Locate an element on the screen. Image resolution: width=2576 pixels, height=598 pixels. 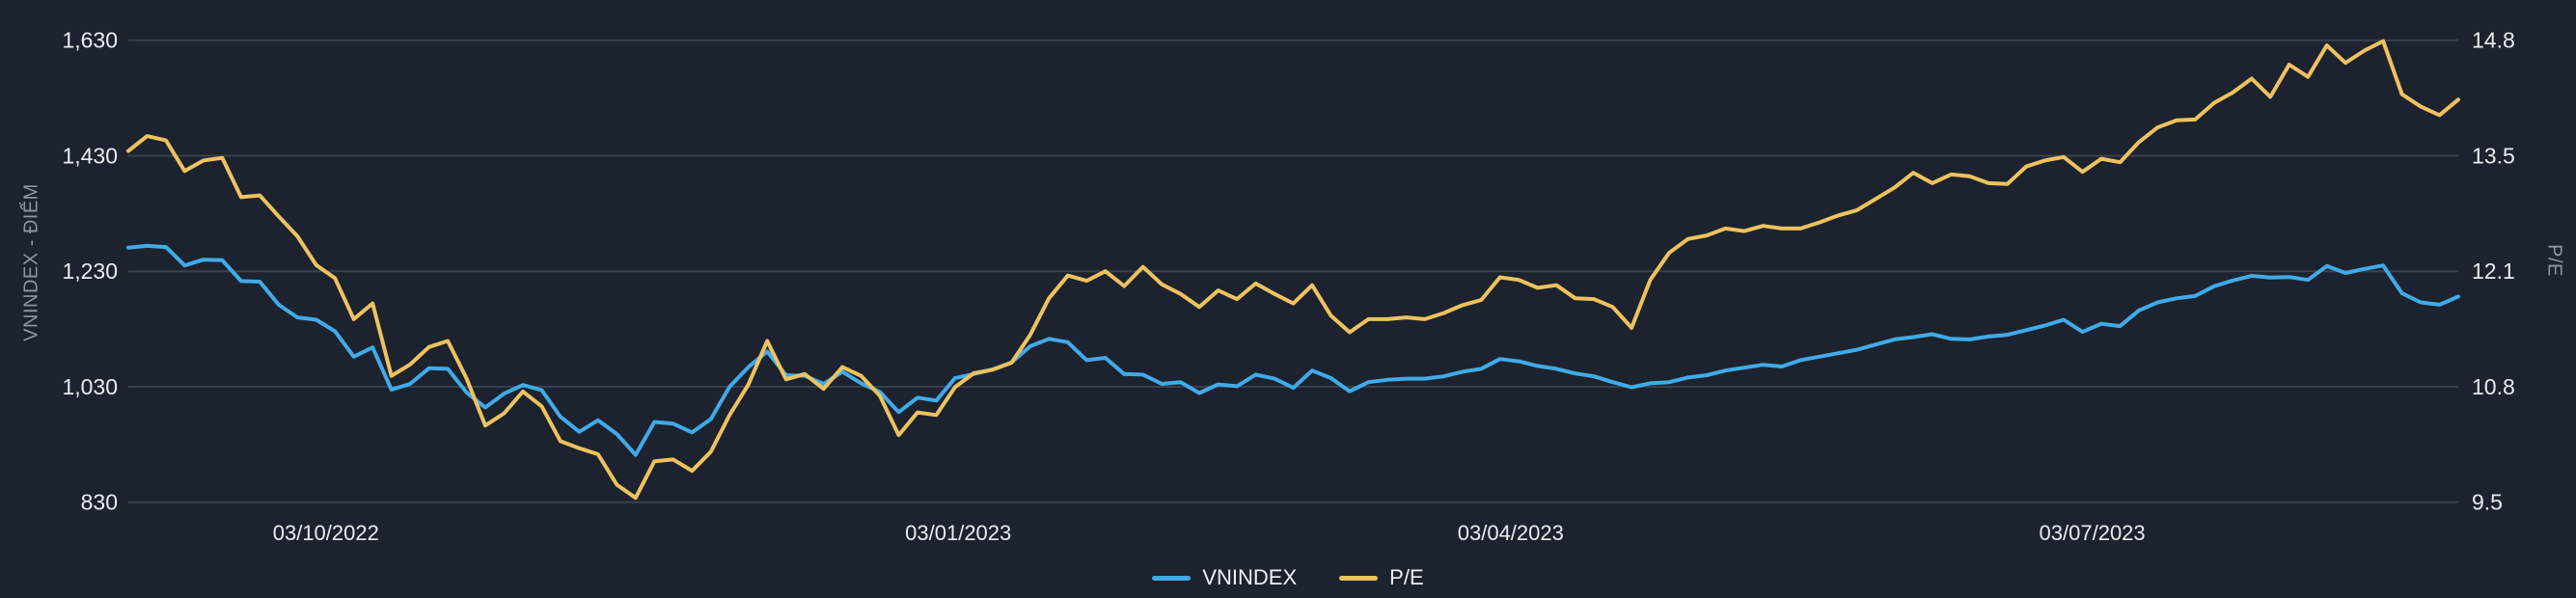
pe-legend-swatch is located at coordinates (1359, 578).